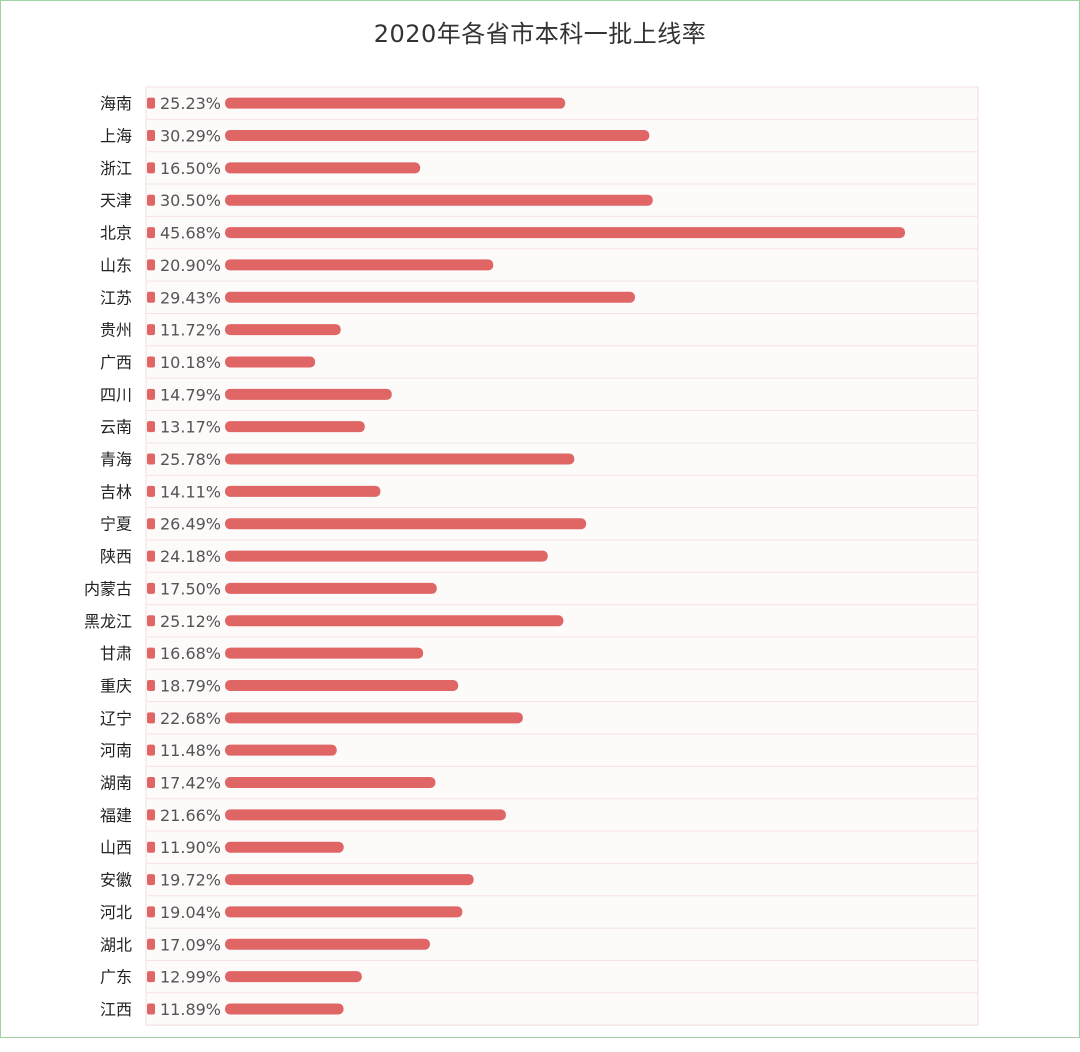 The width and height of the screenshot is (1080, 1052). What do you see at coordinates (190, 233) in the screenshot?
I see `value-label: 45.68%` at bounding box center [190, 233].